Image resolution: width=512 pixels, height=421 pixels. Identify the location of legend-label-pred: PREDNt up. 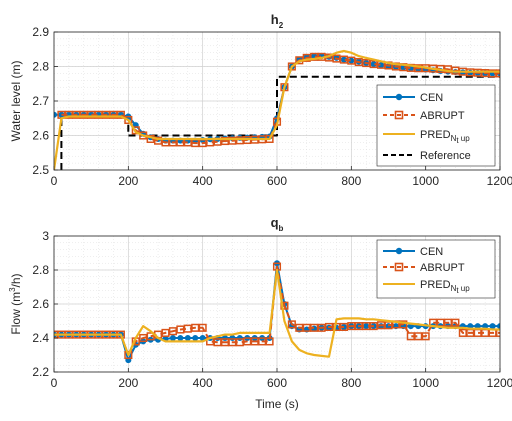
(445, 287).